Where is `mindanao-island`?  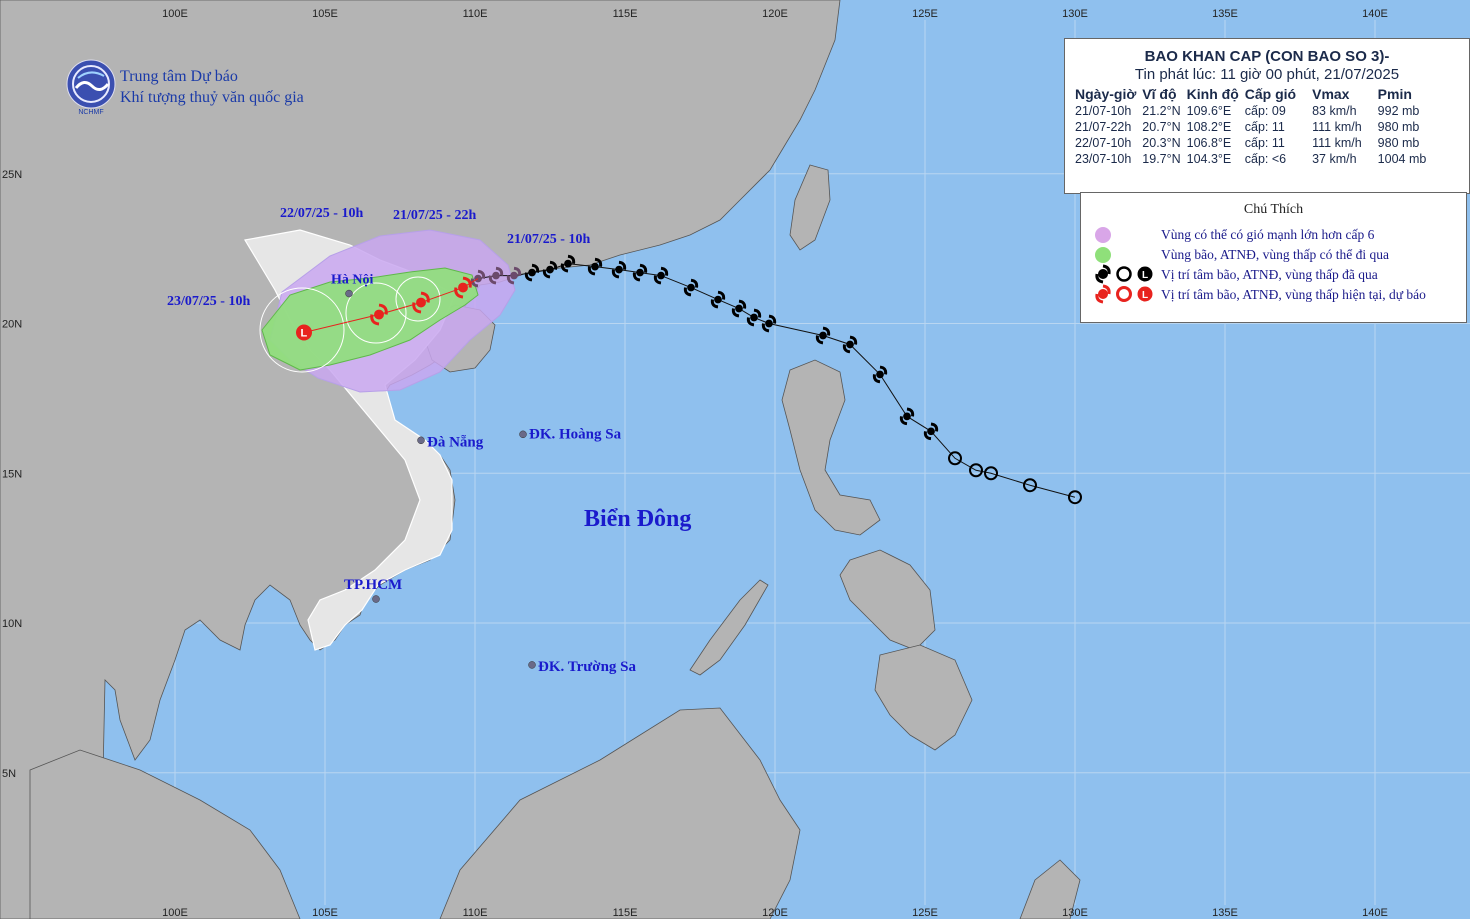 mindanao-island is located at coordinates (923, 697).